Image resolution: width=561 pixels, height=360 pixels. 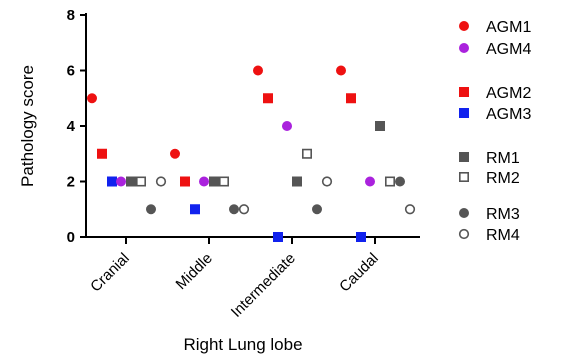 What do you see at coordinates (110, 273) in the screenshot?
I see `x-category-label: Cranial` at bounding box center [110, 273].